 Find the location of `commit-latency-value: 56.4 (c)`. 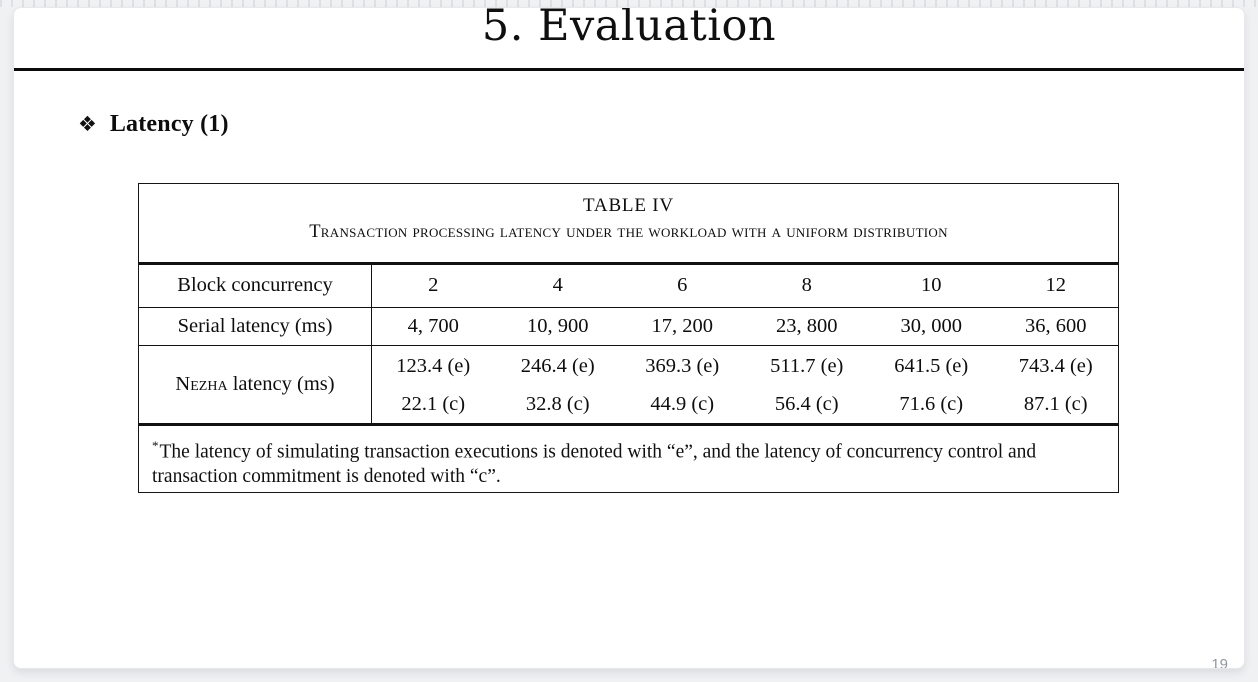

commit-latency-value: 56.4 (c) is located at coordinates (806, 403).